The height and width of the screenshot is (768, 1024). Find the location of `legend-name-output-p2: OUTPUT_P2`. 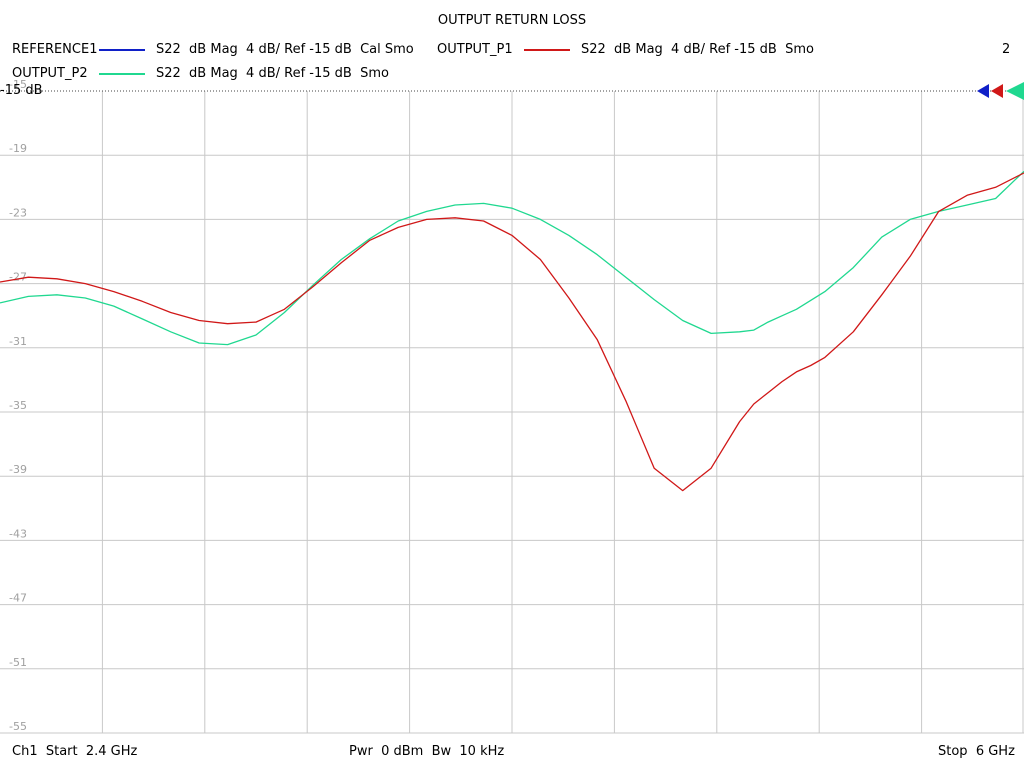

legend-name-output-p2: OUTPUT_P2 is located at coordinates (50, 73).